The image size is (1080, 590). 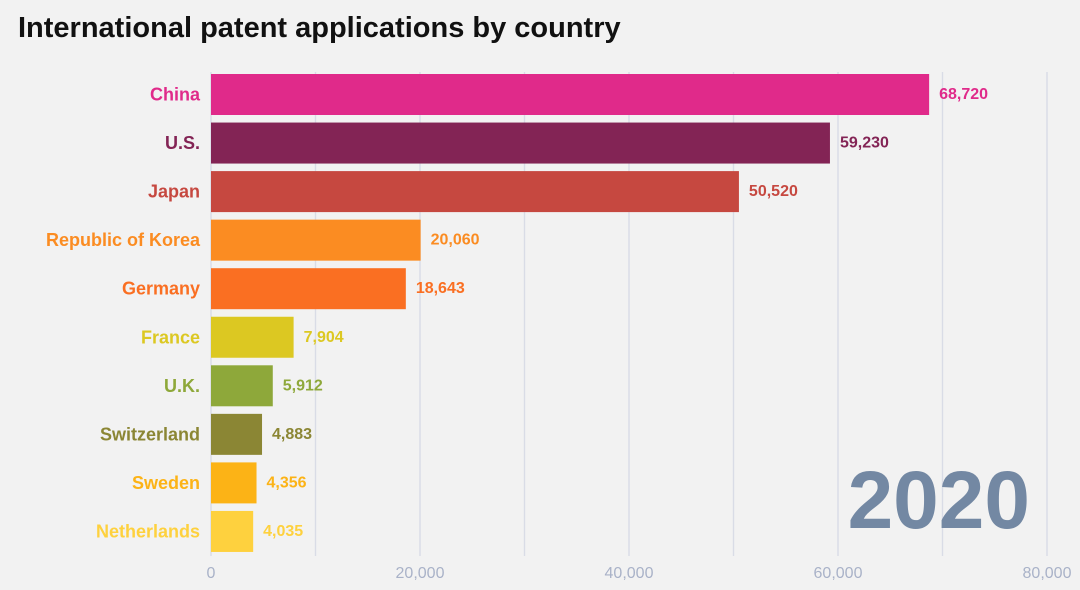 What do you see at coordinates (303, 385) in the screenshot?
I see `value-label-u-k: 5,912` at bounding box center [303, 385].